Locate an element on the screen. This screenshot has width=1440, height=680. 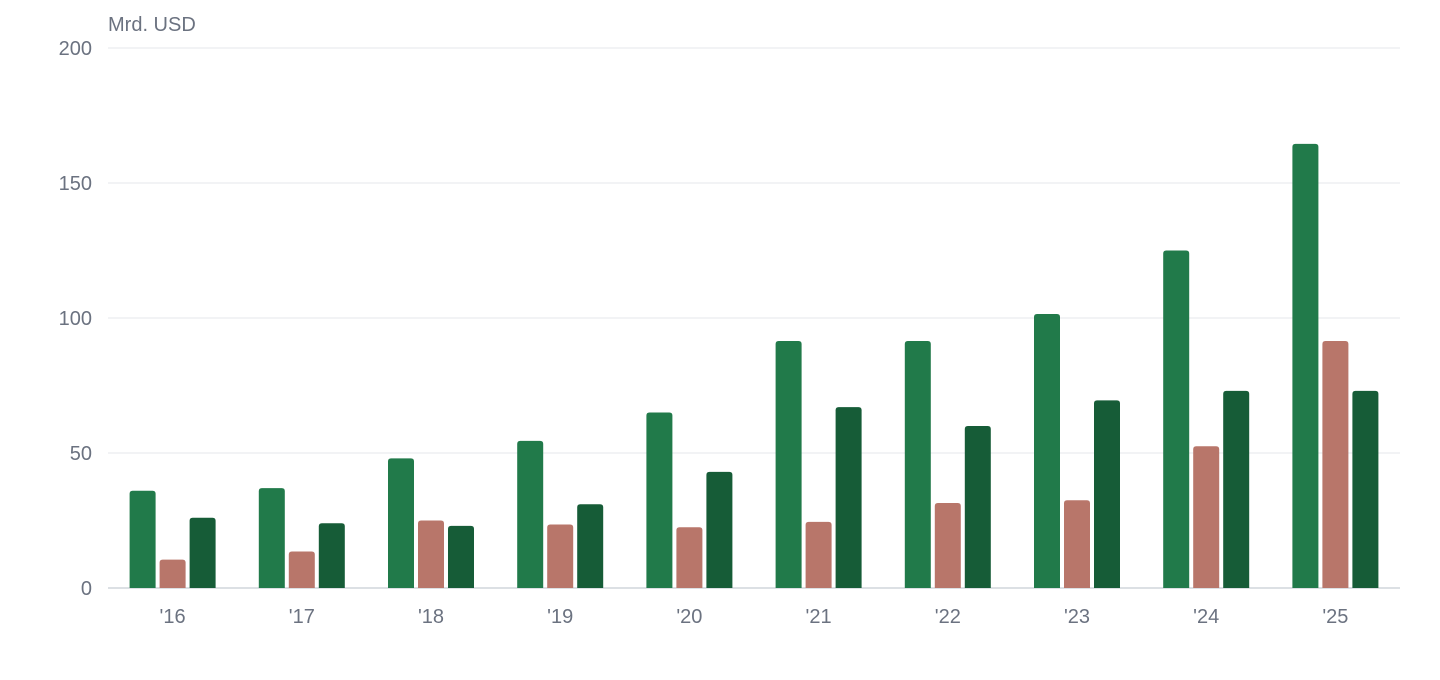
x-tick-label: '22 is located at coordinates (948, 617).